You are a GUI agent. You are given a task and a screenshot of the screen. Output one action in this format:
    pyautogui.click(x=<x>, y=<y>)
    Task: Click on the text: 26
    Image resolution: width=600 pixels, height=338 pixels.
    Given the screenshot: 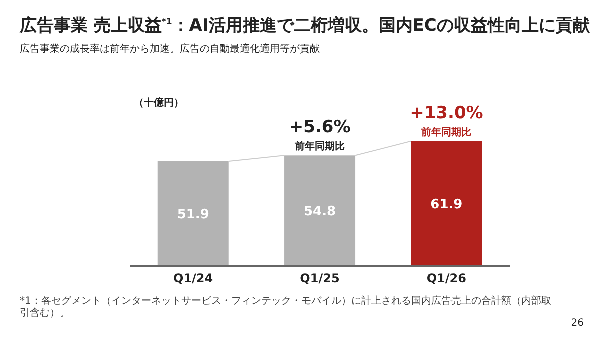 What is the action you would take?
    pyautogui.click(x=577, y=323)
    